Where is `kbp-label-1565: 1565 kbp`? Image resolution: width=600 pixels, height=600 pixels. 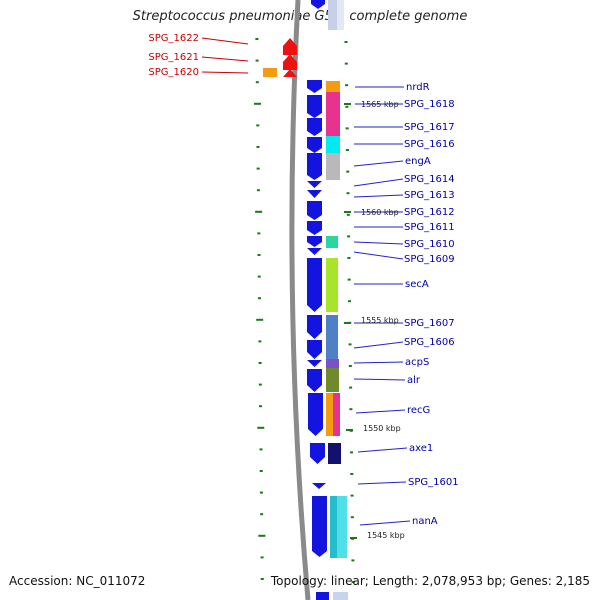 kbp-label-1565: 1565 kbp is located at coordinates (380, 104).